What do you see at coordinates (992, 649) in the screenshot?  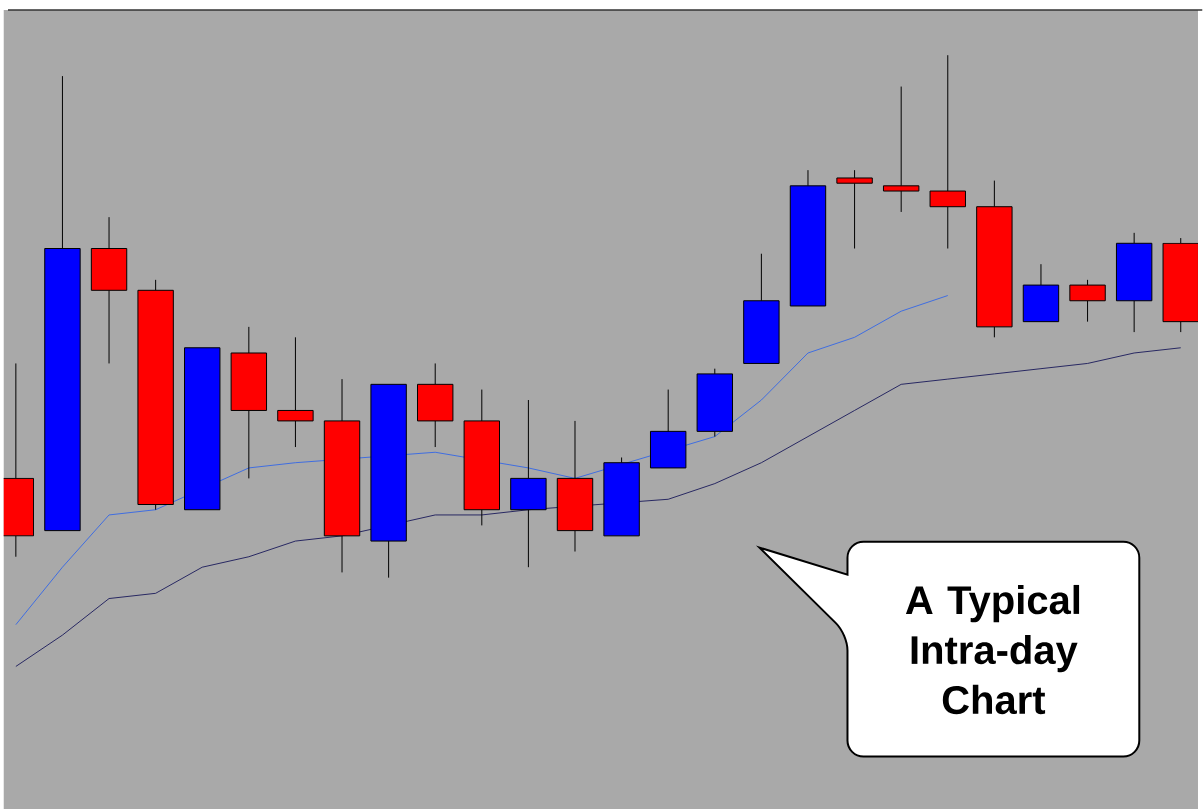 I see `text: A Typical Intra-day Chart` at bounding box center [992, 649].